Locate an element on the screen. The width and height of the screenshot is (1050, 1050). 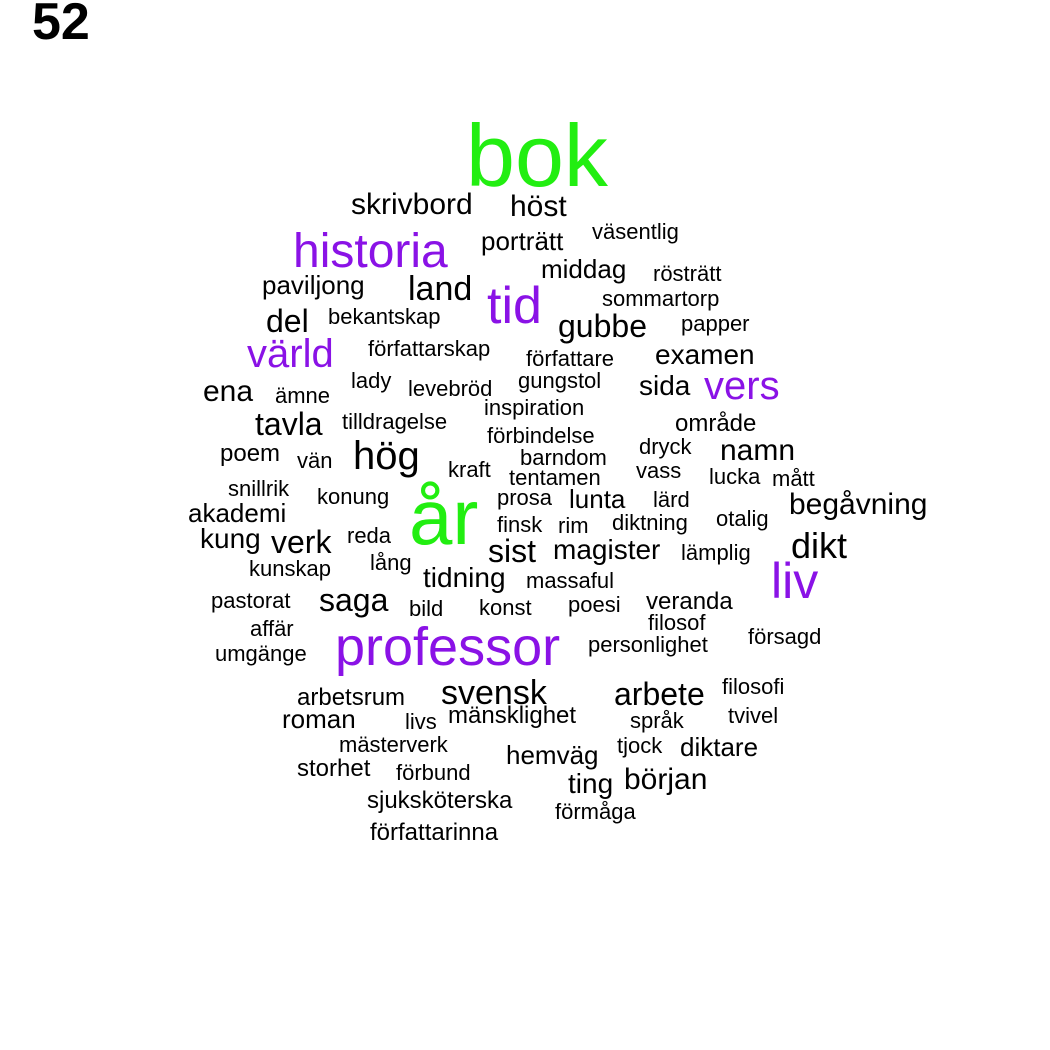
word-diktare: diktare is located at coordinates (719, 747).